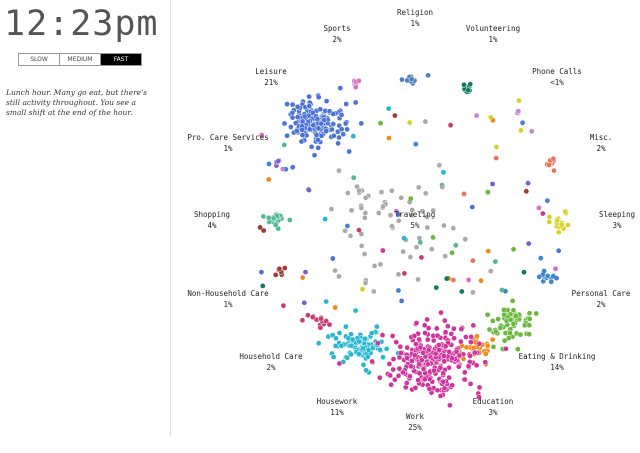 Image resolution: width=640 pixels, height=453 pixels. What do you see at coordinates (601, 137) in the screenshot?
I see `activity-label-misc: Misc.` at bounding box center [601, 137].